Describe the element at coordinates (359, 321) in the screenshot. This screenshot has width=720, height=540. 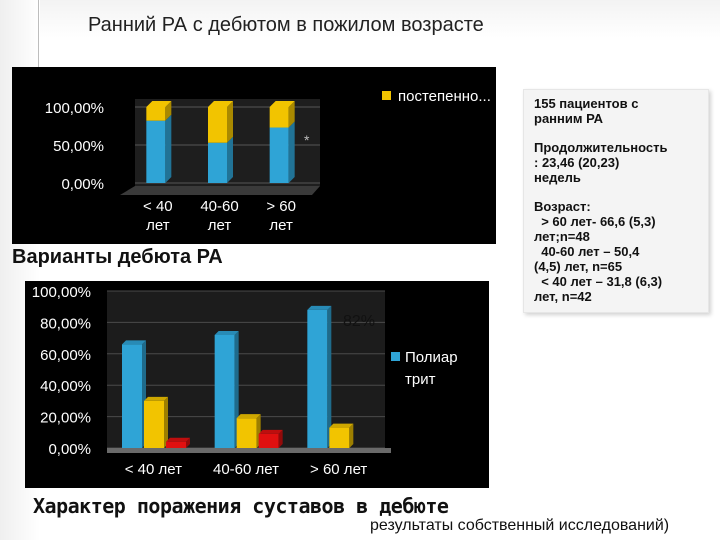
I see `annotation-82-percent: 82%` at that location.